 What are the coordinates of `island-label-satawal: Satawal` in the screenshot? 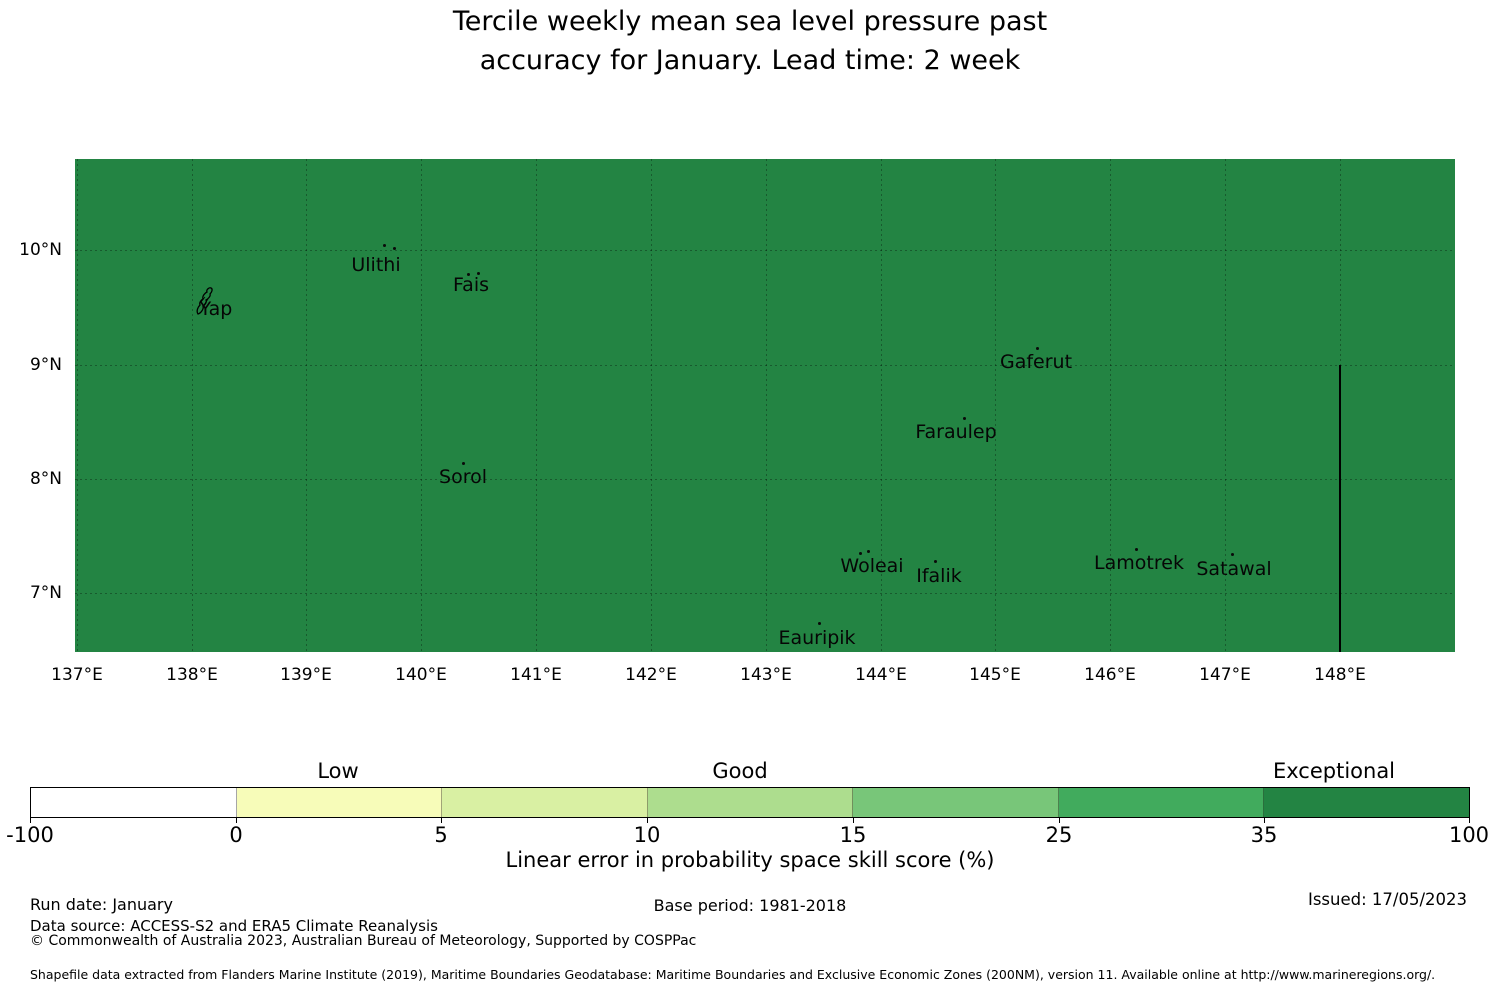 It's located at (1234, 569).